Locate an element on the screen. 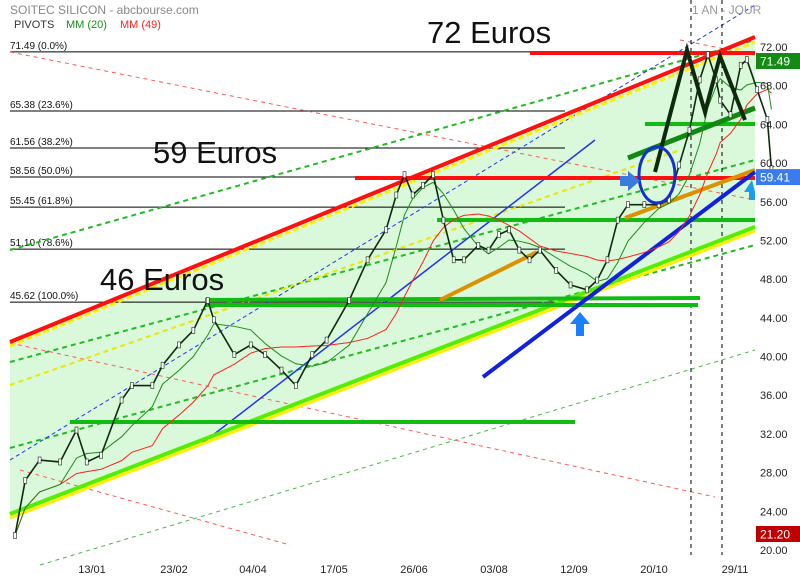  x-tick-label: 03/08 is located at coordinates (494, 570).